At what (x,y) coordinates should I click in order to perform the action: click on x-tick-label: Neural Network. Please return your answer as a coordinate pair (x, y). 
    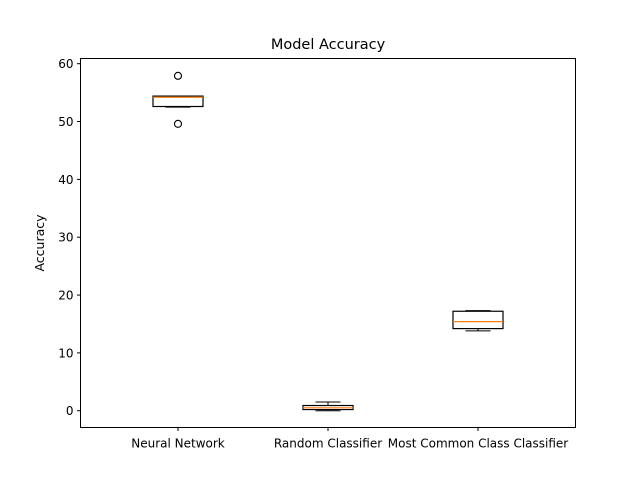
    Looking at the image, I should click on (178, 444).